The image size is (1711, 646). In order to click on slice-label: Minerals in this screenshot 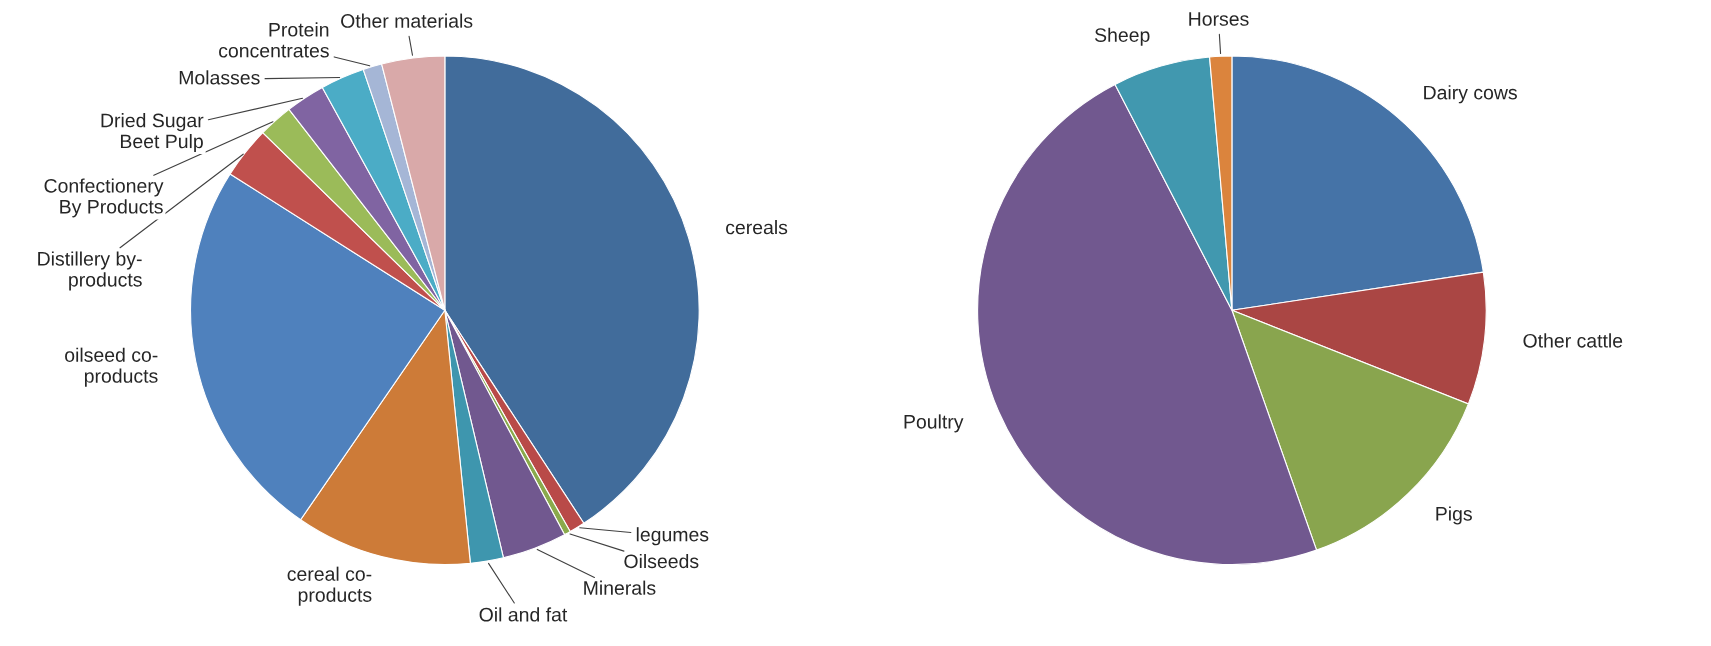, I will do `click(620, 587)`.